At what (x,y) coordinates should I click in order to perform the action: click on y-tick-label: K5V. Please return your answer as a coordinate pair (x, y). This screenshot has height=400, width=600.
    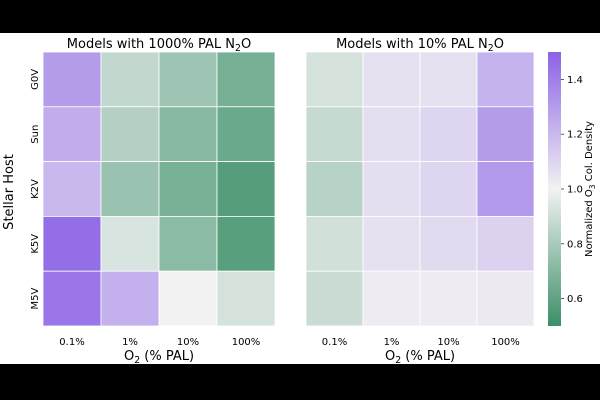
    Looking at the image, I should click on (35, 244).